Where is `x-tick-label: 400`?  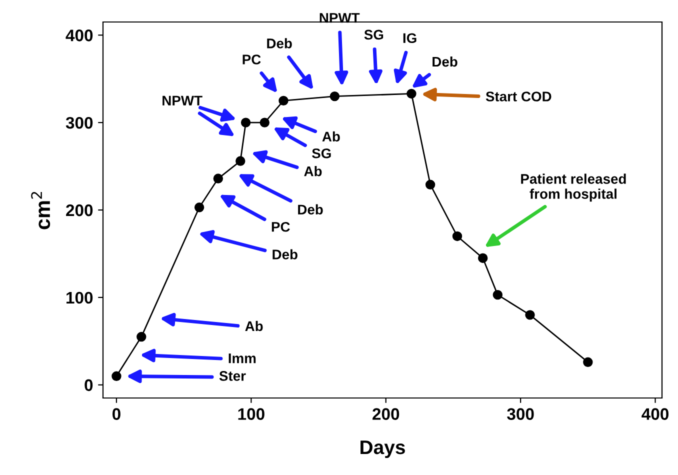
x-tick-label: 400 is located at coordinates (655, 414).